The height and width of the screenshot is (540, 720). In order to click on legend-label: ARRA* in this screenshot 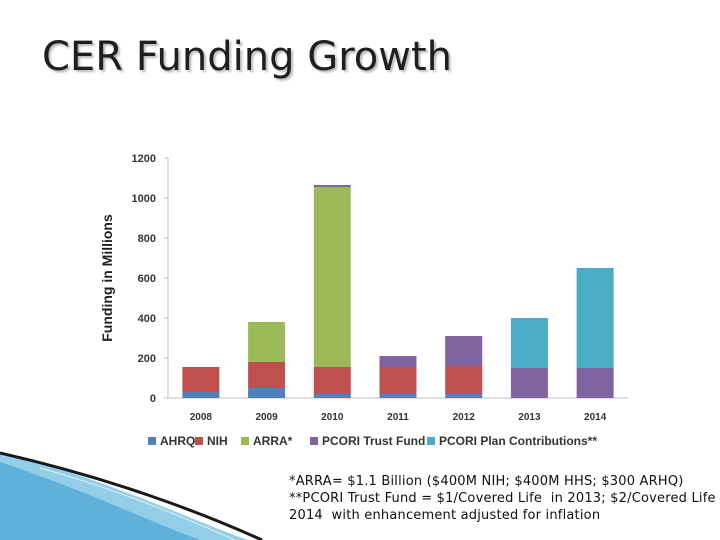, I will do `click(273, 441)`.